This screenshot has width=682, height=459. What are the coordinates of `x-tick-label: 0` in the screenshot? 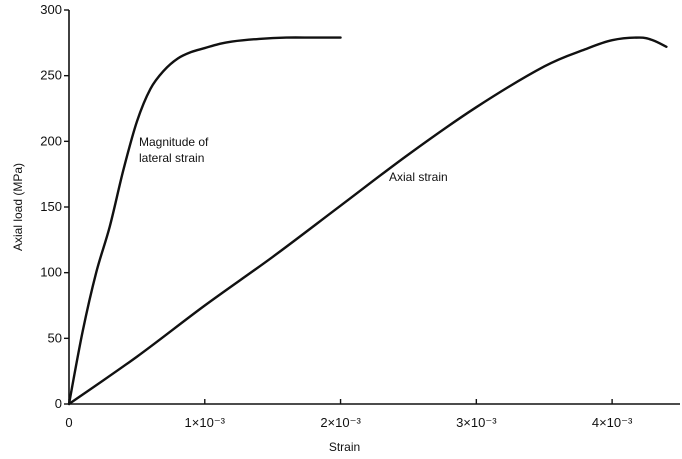 It's located at (68, 422).